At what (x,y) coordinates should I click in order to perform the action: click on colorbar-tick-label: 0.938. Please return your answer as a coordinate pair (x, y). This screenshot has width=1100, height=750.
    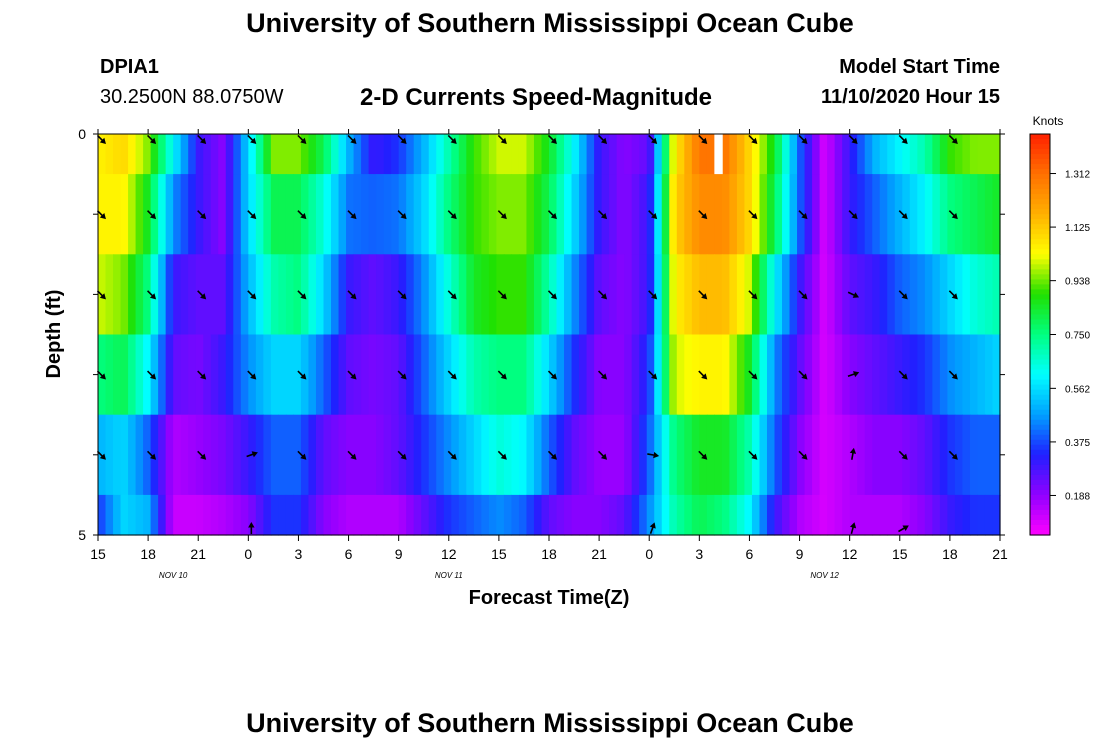
    Looking at the image, I should click on (1077, 282).